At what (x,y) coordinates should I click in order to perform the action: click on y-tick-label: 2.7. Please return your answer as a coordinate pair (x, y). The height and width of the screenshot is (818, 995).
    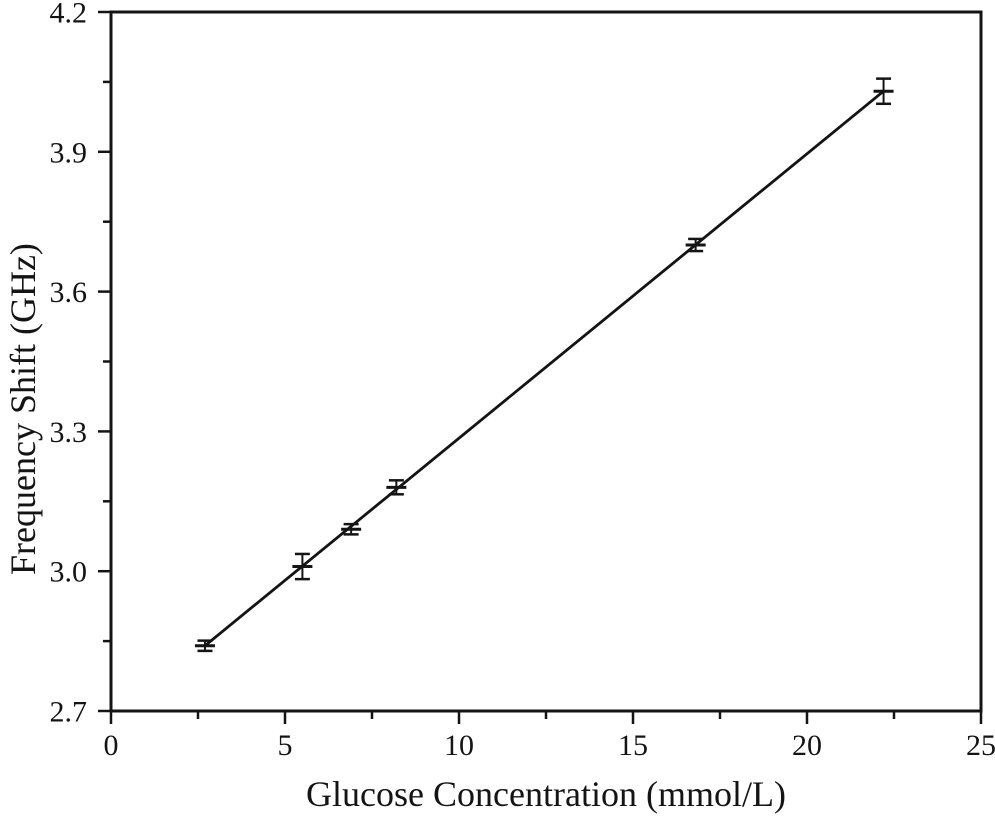
    Looking at the image, I should click on (69, 712).